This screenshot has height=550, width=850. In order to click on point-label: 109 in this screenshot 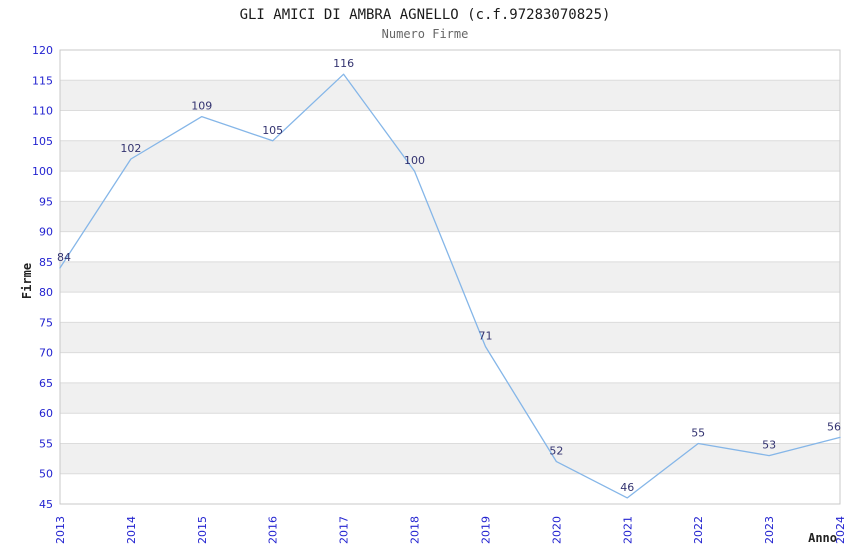, I will do `click(201, 106)`.